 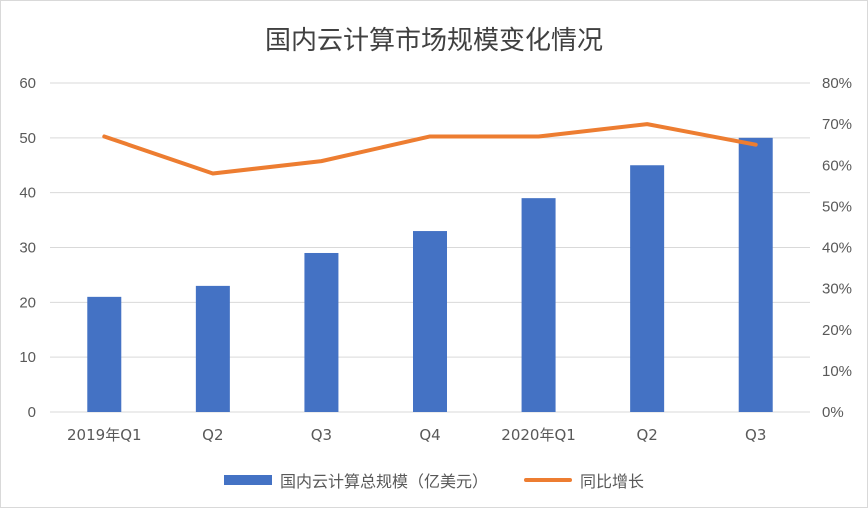 What do you see at coordinates (612, 481) in the screenshot?
I see `legend-label-line: 同比增长` at bounding box center [612, 481].